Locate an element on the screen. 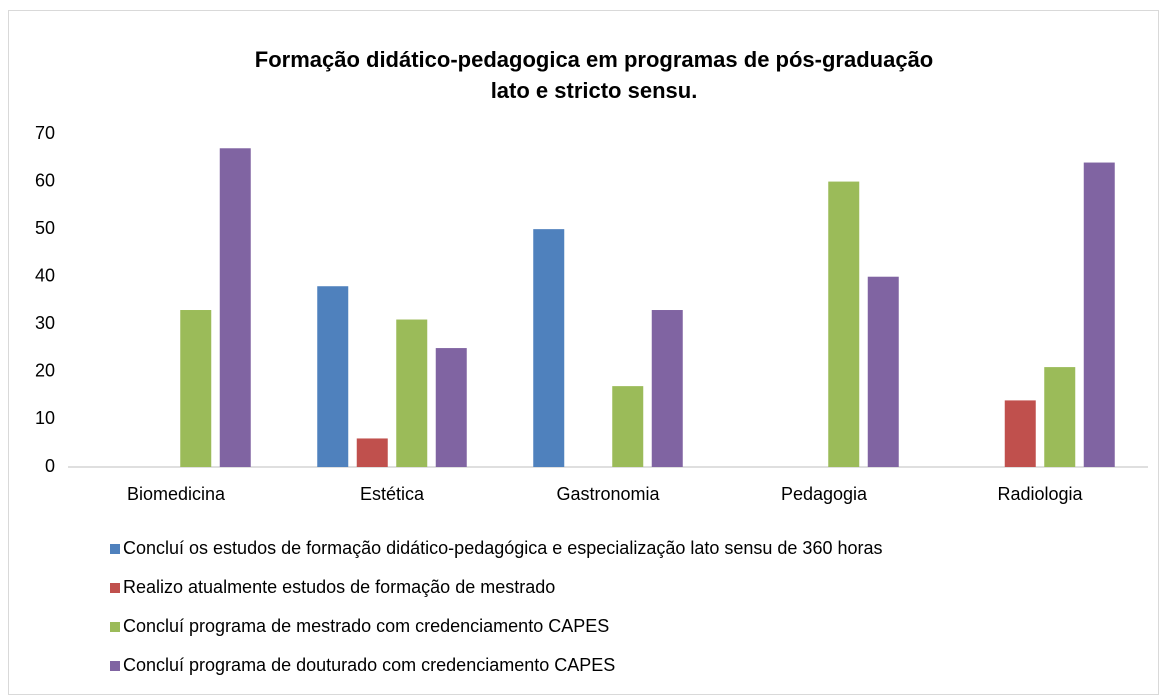 This screenshot has height=700, width=1167. y-tick-label: 10 is located at coordinates (45, 418).